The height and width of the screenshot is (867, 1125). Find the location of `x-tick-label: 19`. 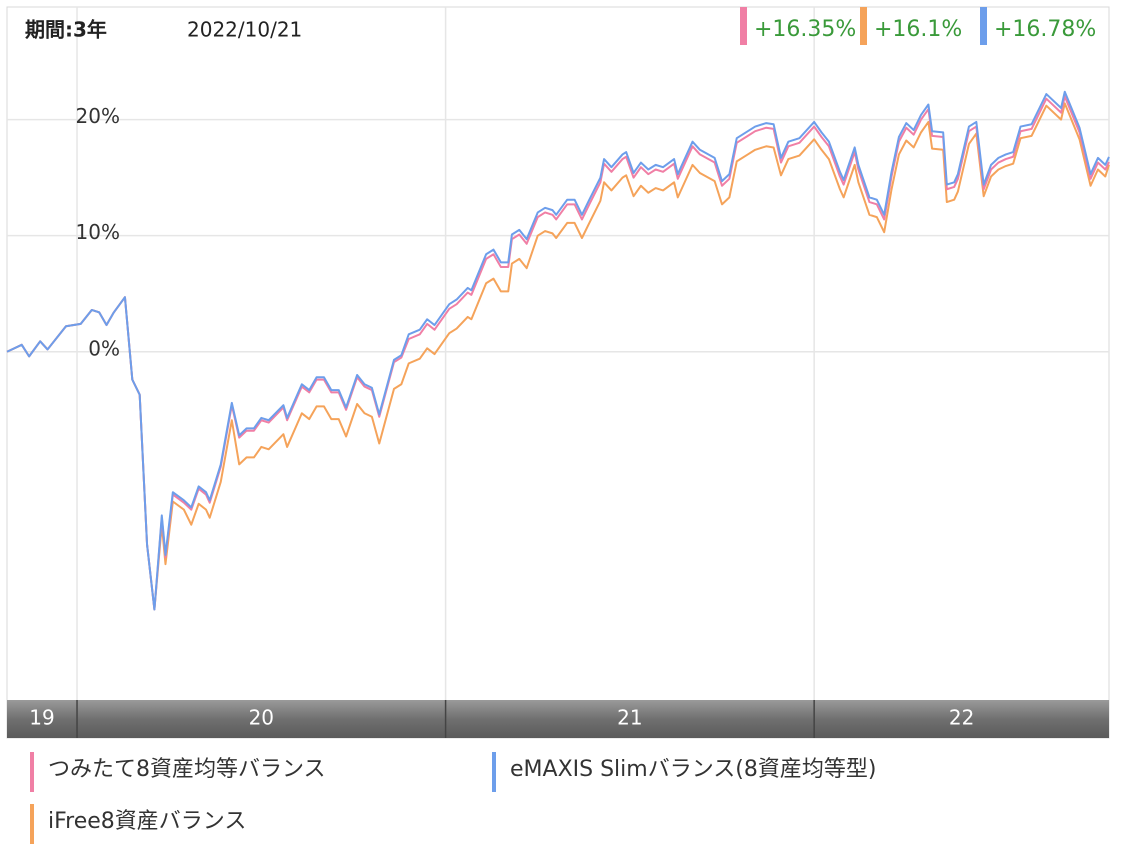

x-tick-label: 19 is located at coordinates (41, 718).